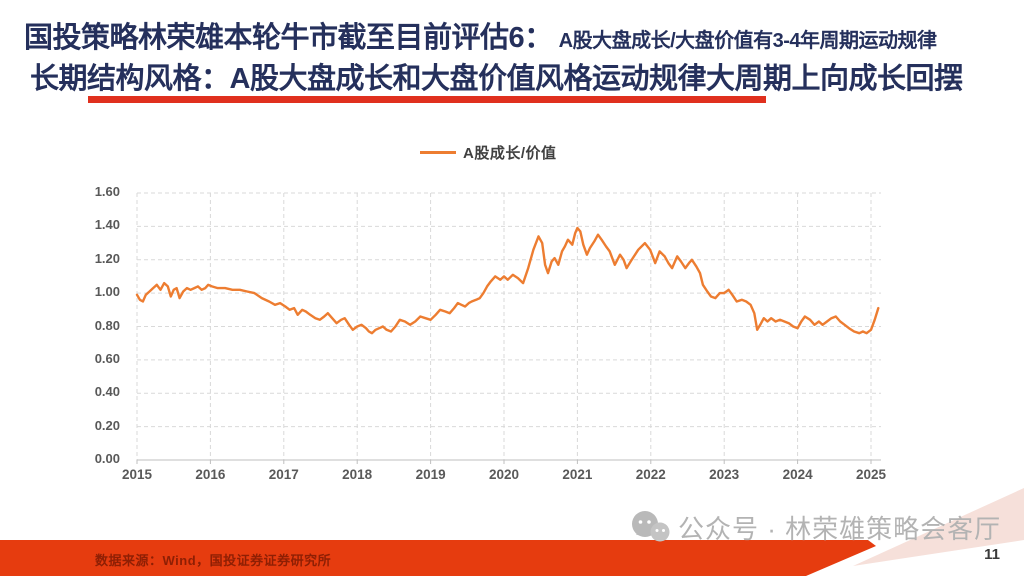  What do you see at coordinates (430, 474) in the screenshot?
I see `x-axis-tick-label: 2019` at bounding box center [430, 474].